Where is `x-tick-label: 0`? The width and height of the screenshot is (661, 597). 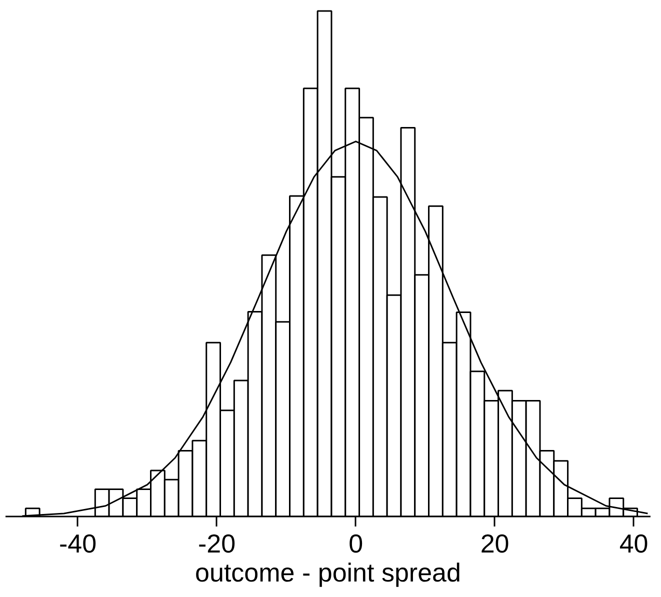 x-tick-label: 0 is located at coordinates (356, 543).